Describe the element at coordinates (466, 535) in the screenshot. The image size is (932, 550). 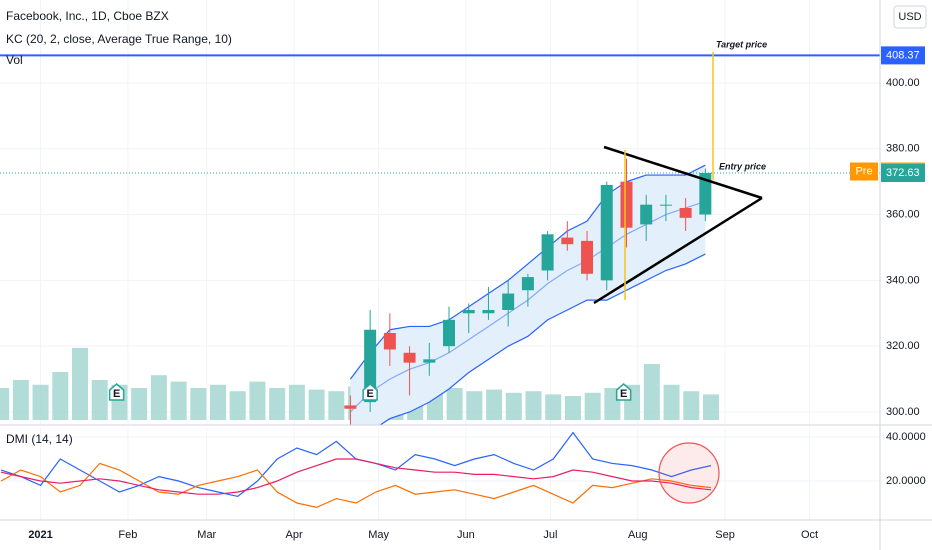
I see `x-tick-label: Jun` at that location.